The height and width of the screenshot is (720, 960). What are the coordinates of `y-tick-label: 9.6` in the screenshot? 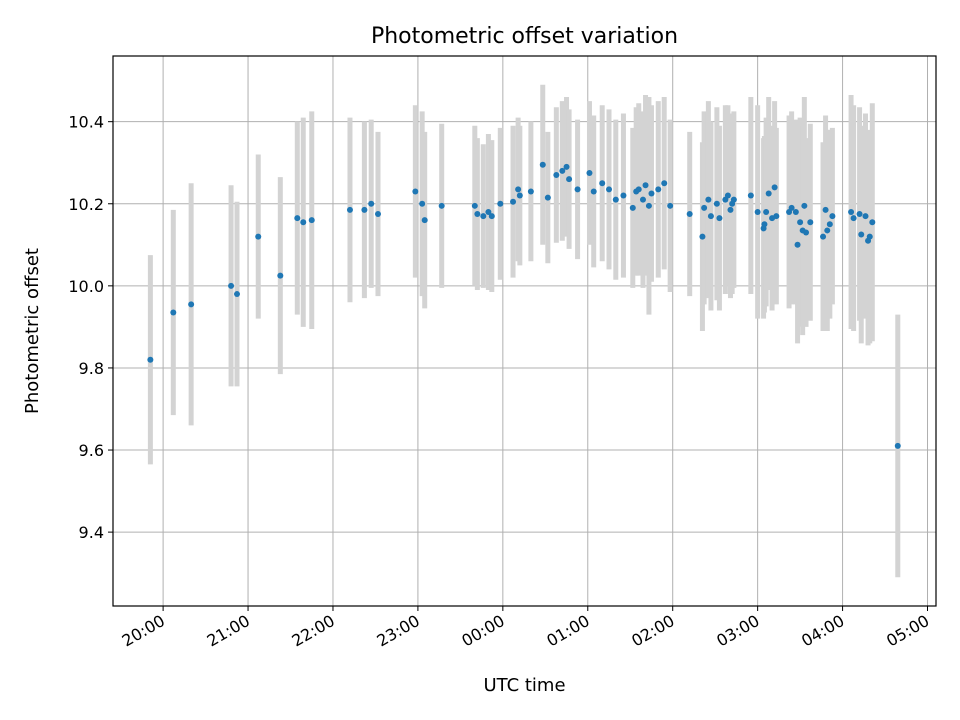 It's located at (91, 450).